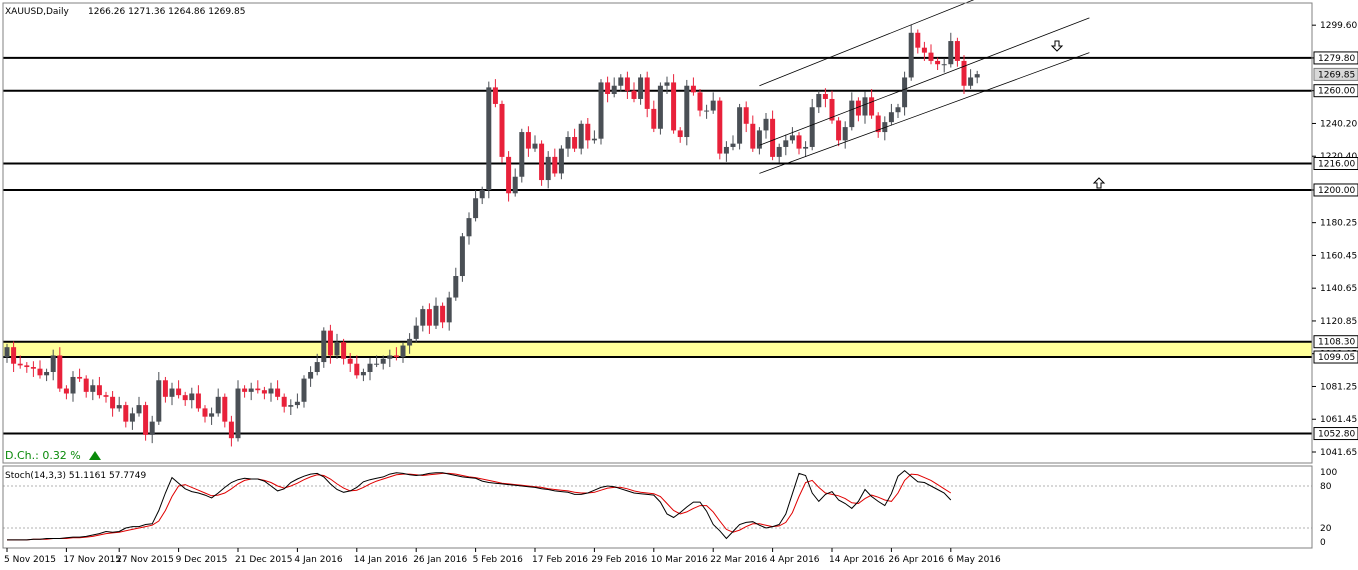 The width and height of the screenshot is (1358, 570). I want to click on level-price-label: 1260.00, so click(1336, 92).